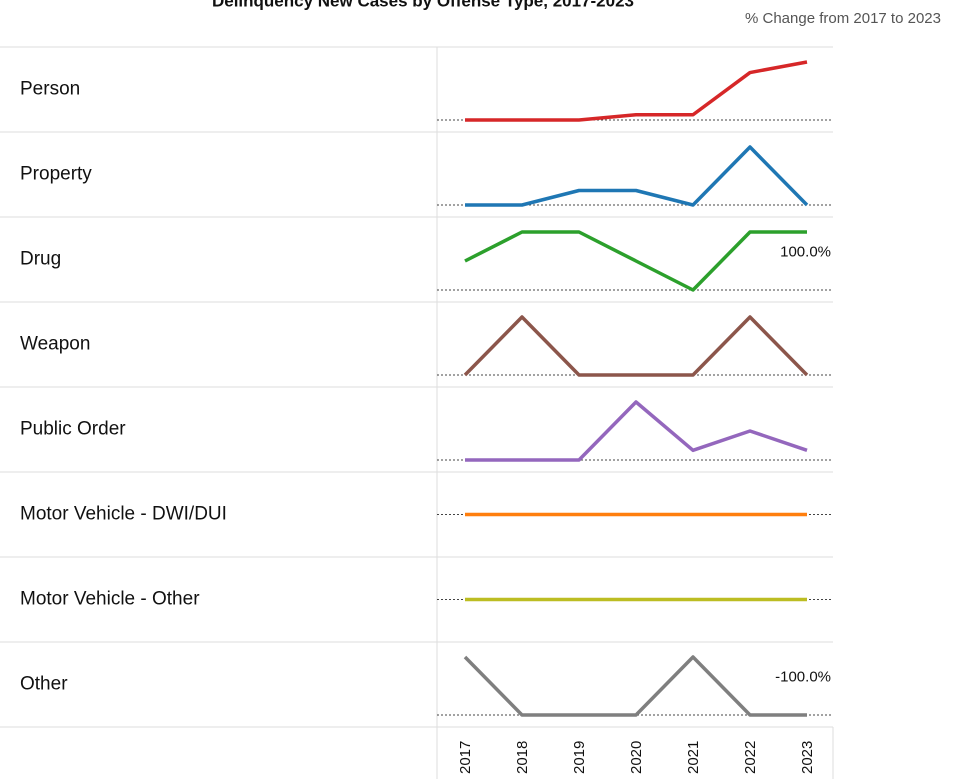  Describe the element at coordinates (693, 757) in the screenshot. I see `x-tick-label: 2021` at that location.